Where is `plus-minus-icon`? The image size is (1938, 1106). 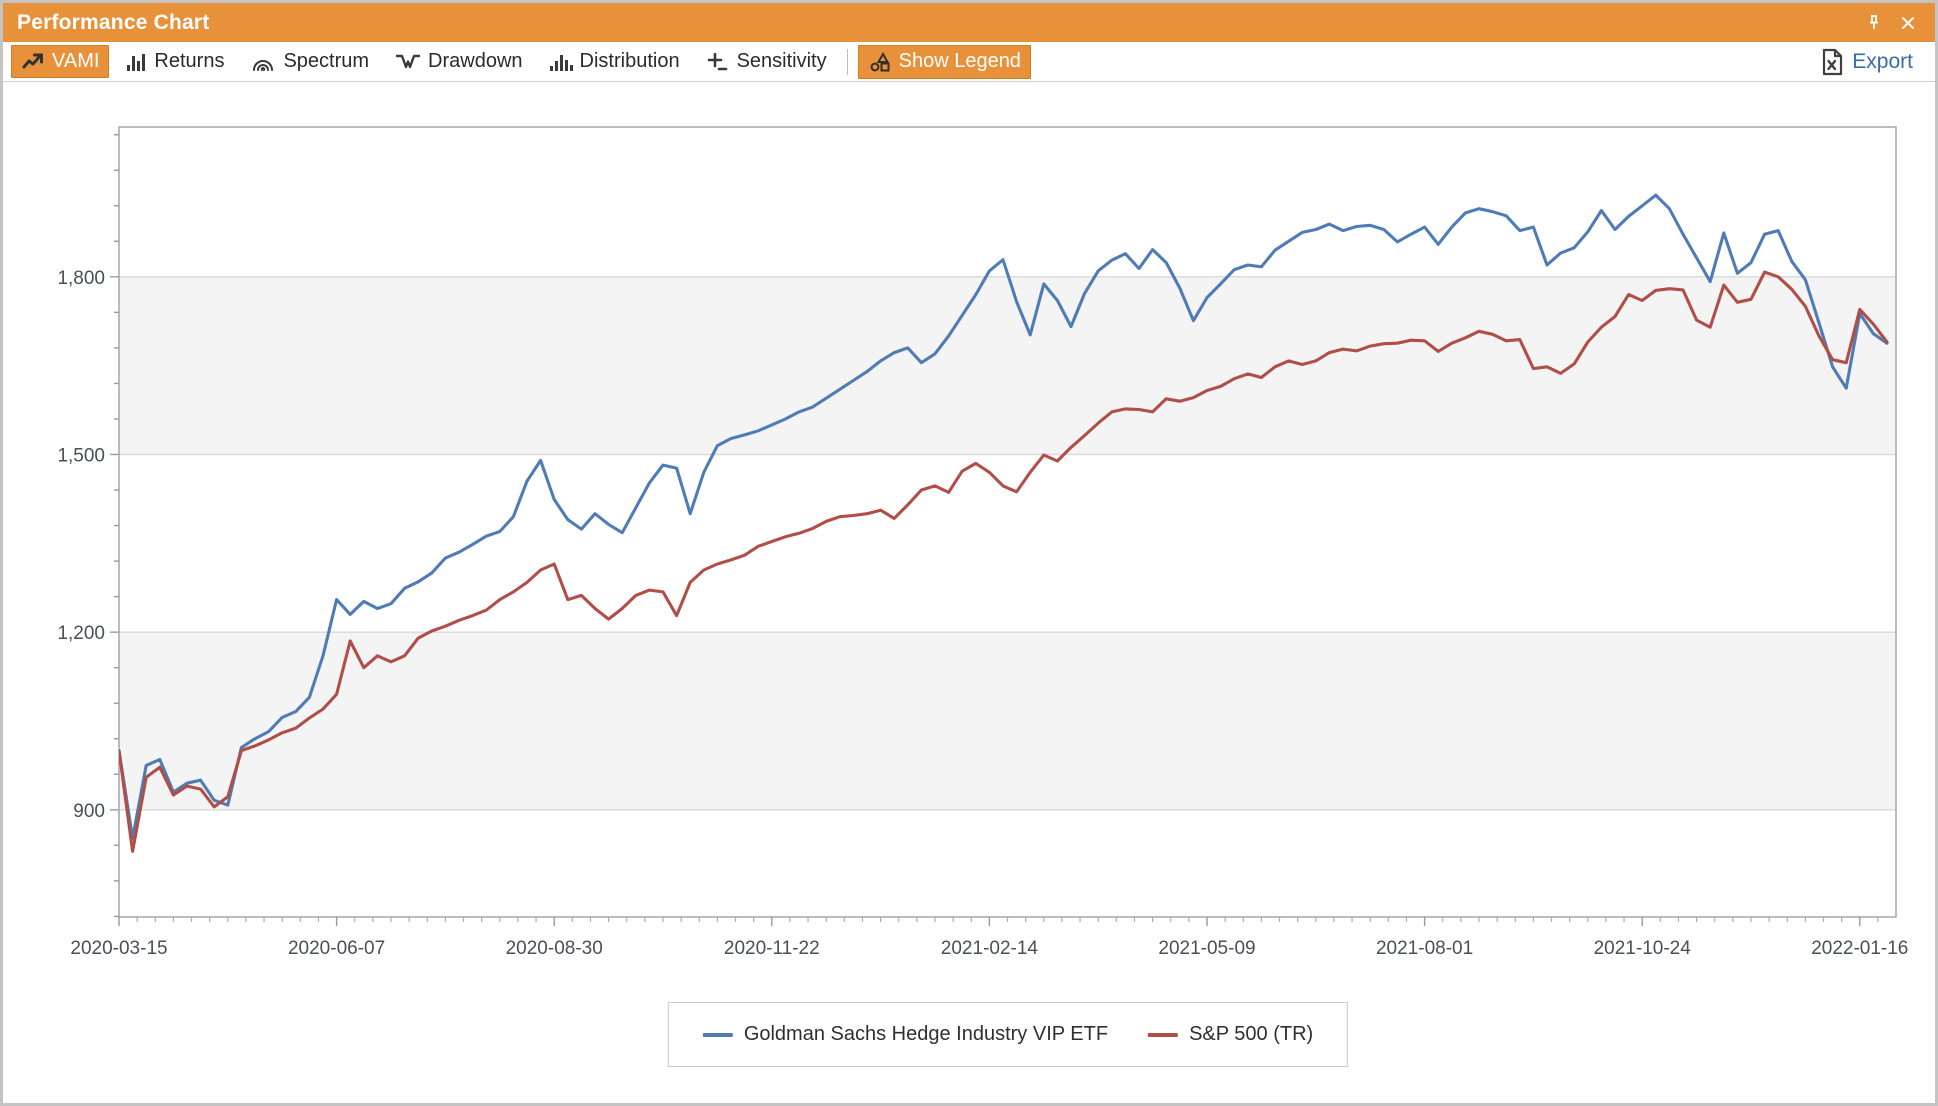 plus-minus-icon is located at coordinates (717, 61).